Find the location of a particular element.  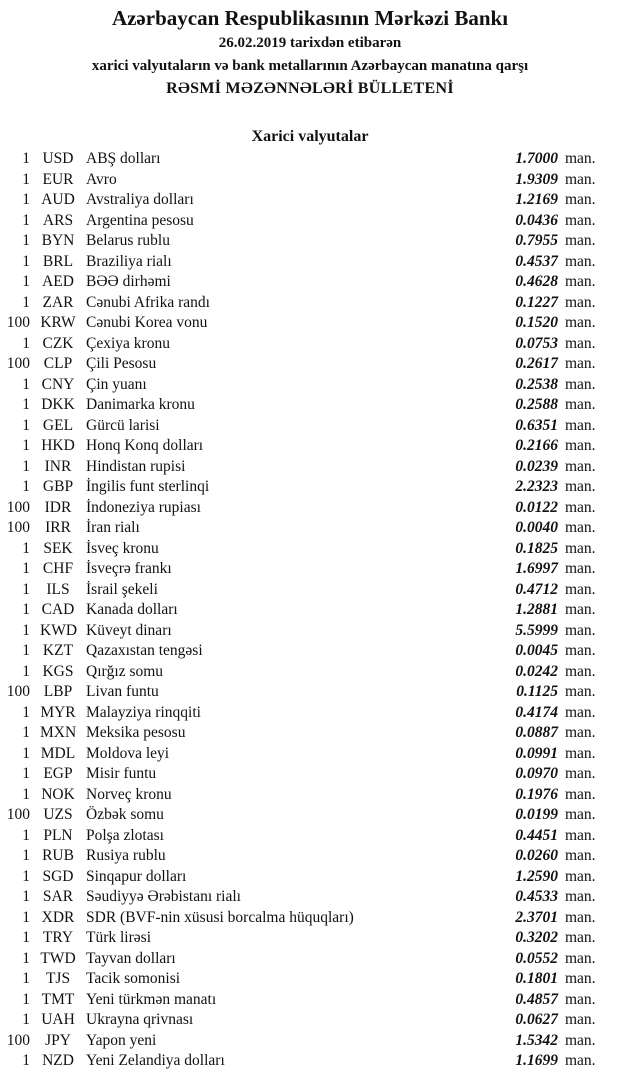

currency-code: LBP is located at coordinates (58, 691).